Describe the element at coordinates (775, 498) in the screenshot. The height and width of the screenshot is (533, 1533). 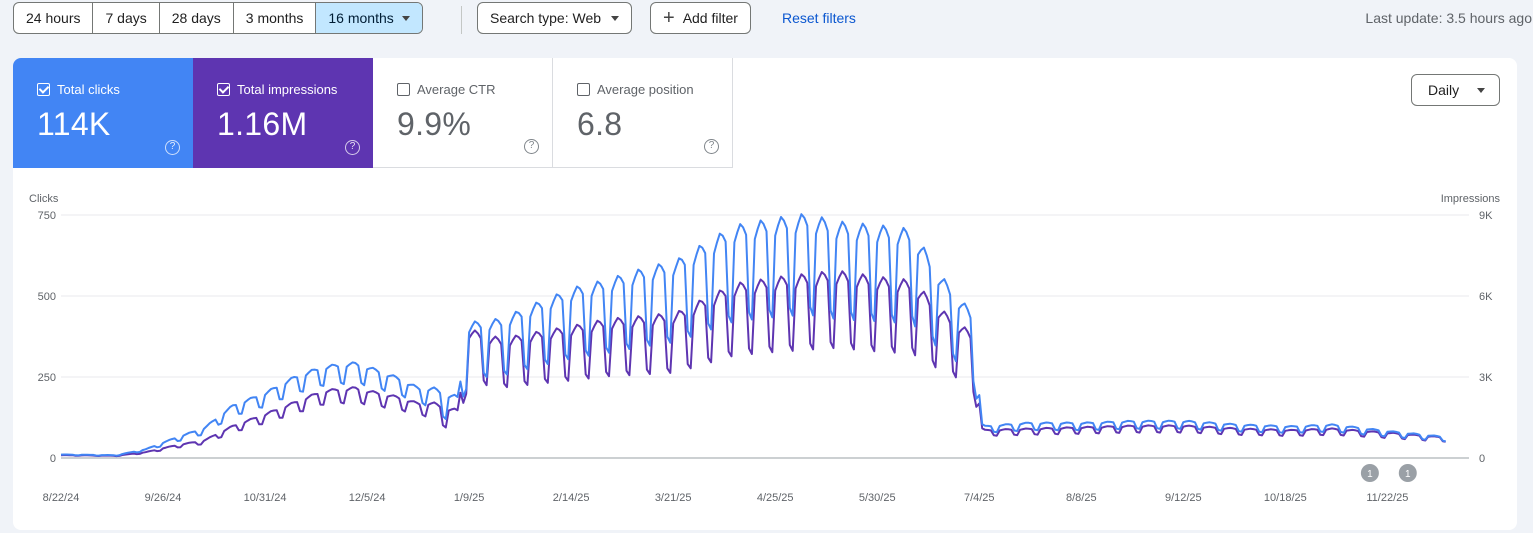
I see `x-tick-label: 4/25/25` at that location.